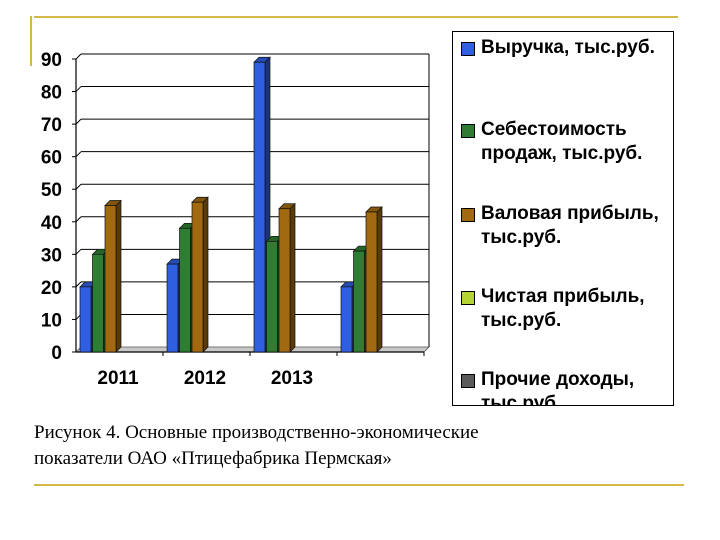 This screenshot has width=720, height=540. What do you see at coordinates (31, 41) in the screenshot?
I see `decor-left-line` at bounding box center [31, 41].